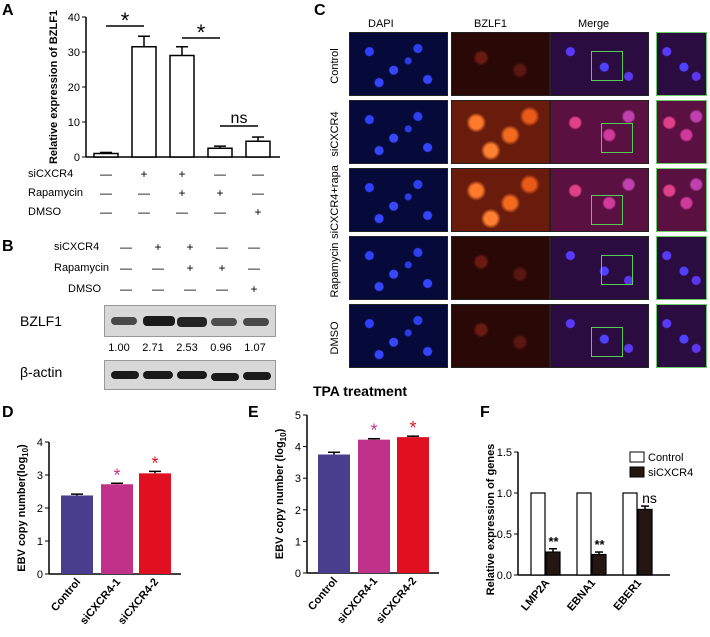 This screenshot has width=710, height=637. What do you see at coordinates (126, 289) in the screenshot?
I see `b-sign-dmso-1: —` at bounding box center [126, 289].